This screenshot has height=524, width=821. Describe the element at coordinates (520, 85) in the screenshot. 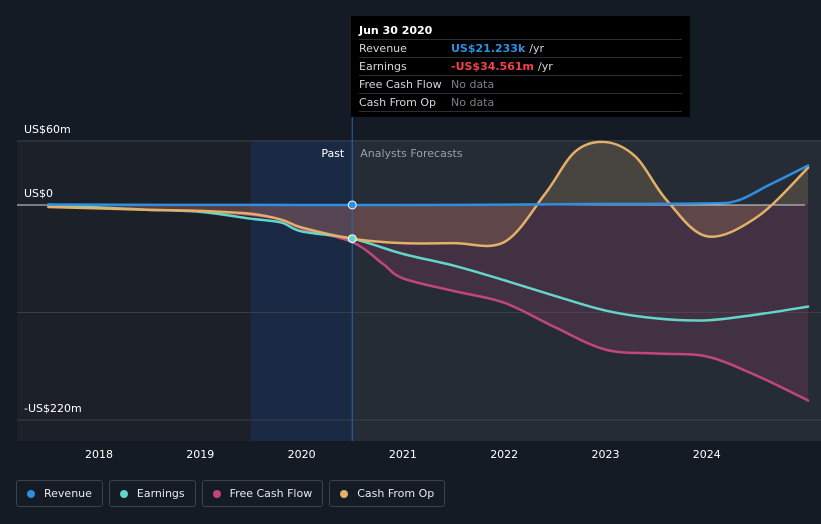

I see `tooltip-row: Free Cash Flow No data` at that location.